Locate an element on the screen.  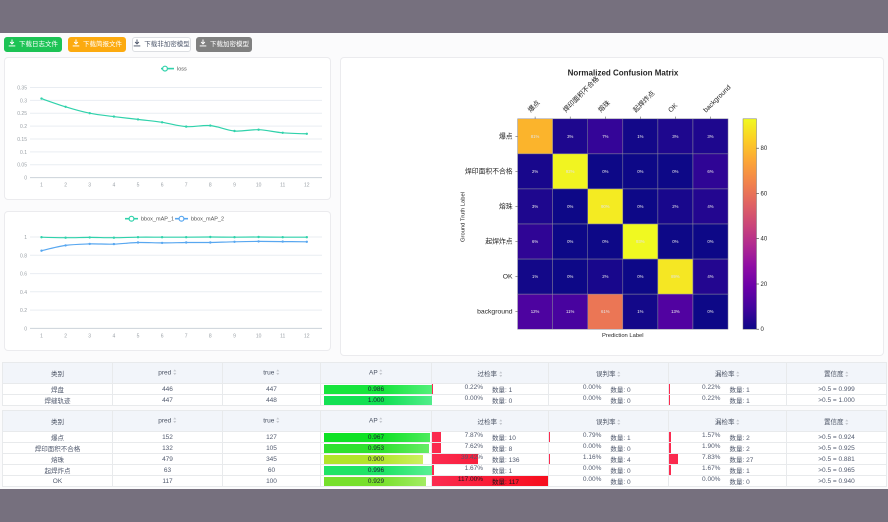
svg-text: 40 is located at coordinates (764, 240).